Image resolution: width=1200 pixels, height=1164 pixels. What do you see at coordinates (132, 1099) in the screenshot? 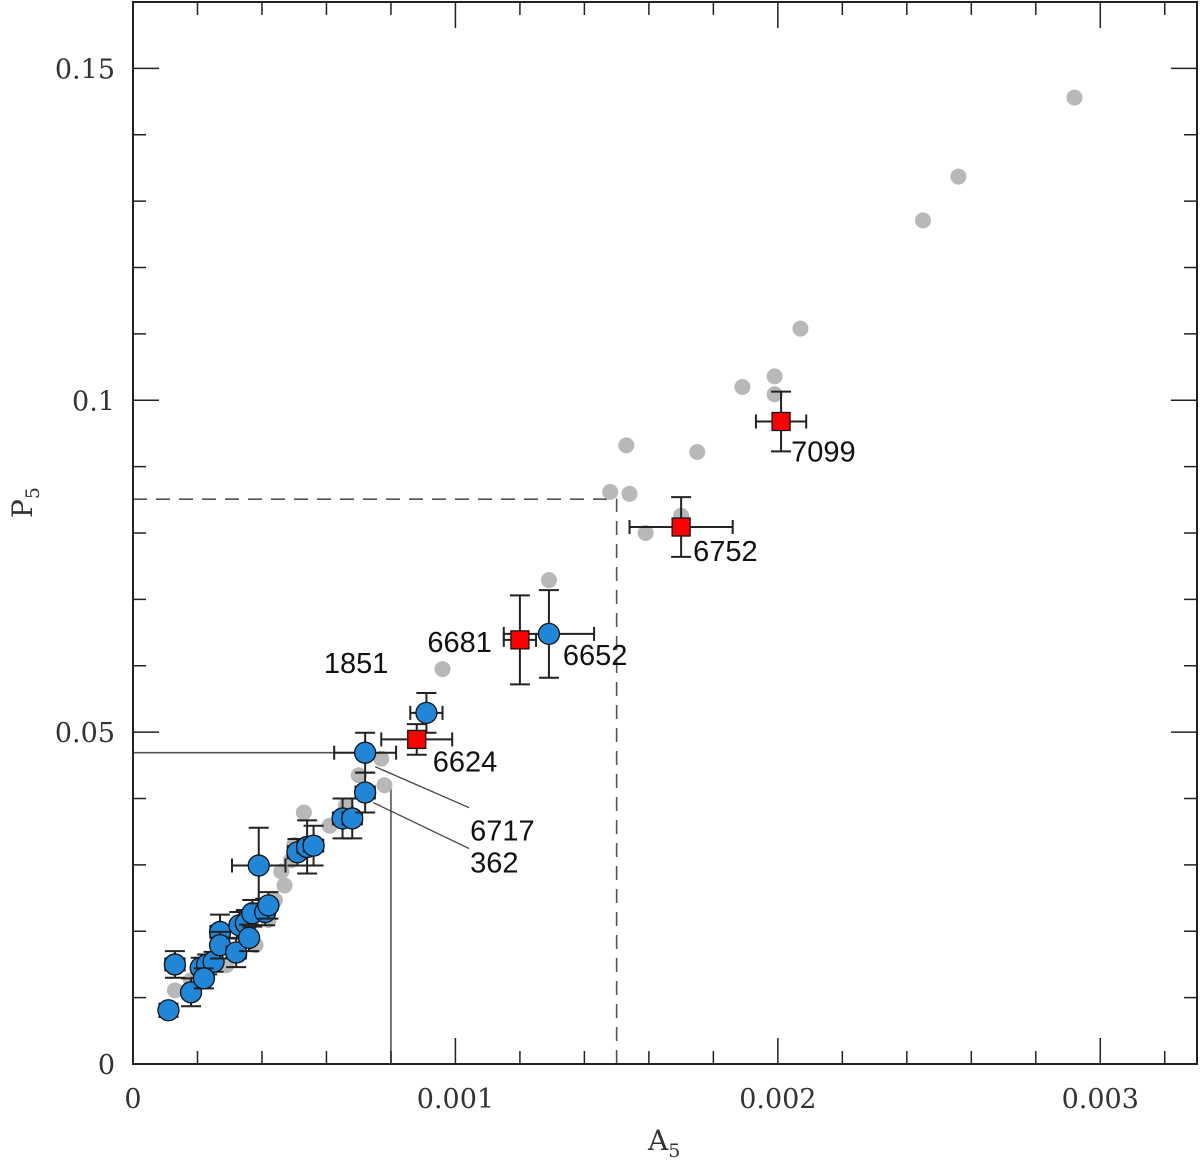
I see `x-tick-label: 0` at bounding box center [132, 1099].